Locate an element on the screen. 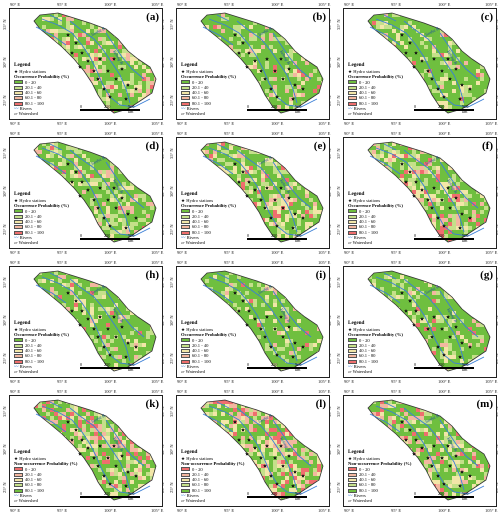  legend-subtitle: Occurrence Probability (%) is located at coordinates (41, 77).